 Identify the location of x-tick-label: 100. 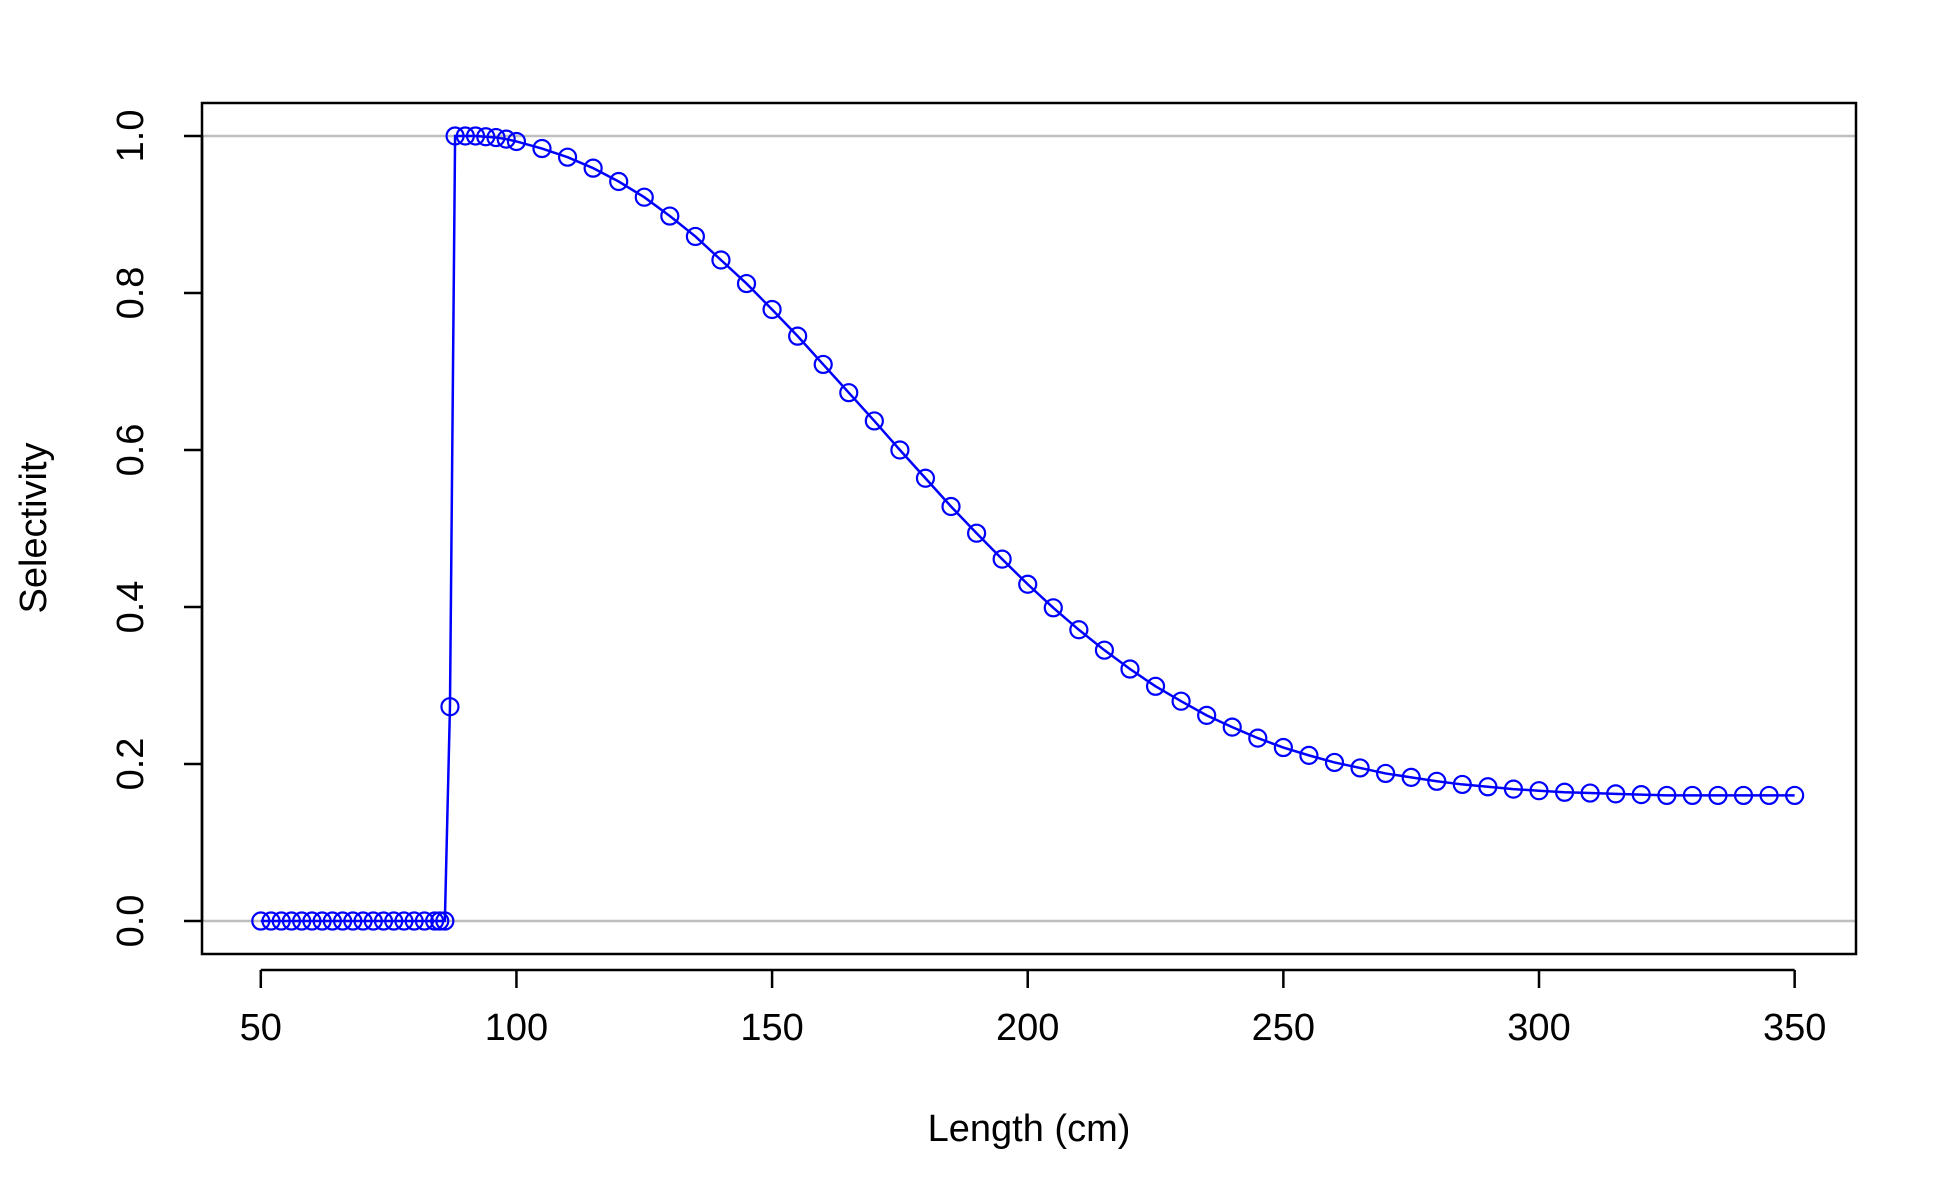
(516, 1028).